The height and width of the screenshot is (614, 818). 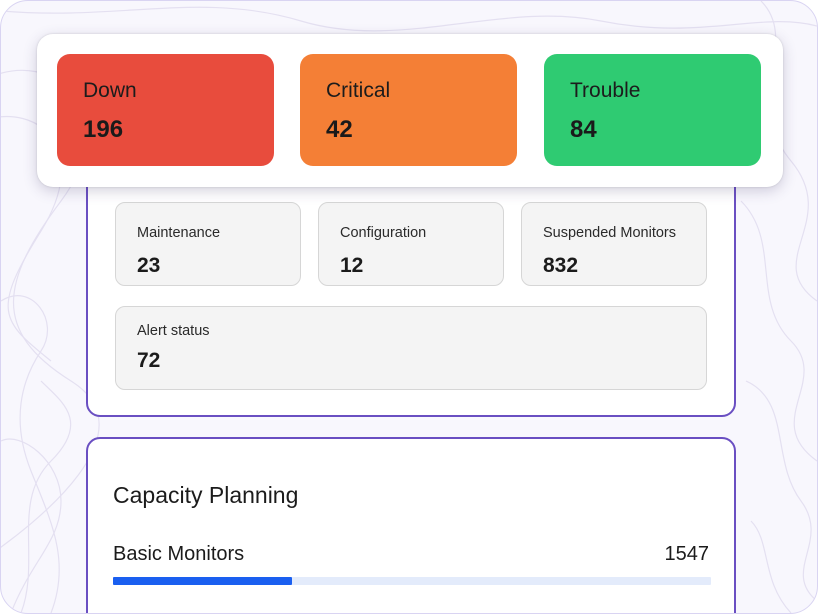 I want to click on suspended-monitors-label: Suspended Monitors, so click(x=609, y=233).